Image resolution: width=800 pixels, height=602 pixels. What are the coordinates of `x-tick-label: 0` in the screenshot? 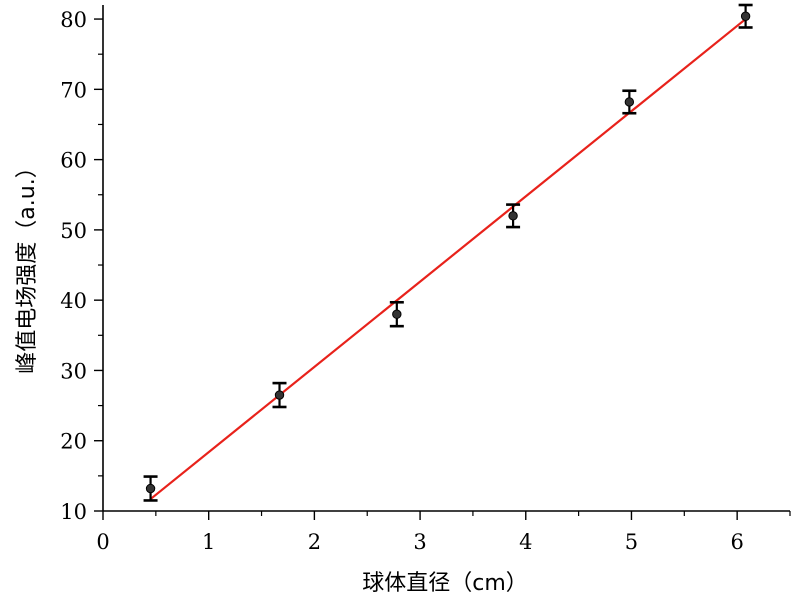 It's located at (102, 542).